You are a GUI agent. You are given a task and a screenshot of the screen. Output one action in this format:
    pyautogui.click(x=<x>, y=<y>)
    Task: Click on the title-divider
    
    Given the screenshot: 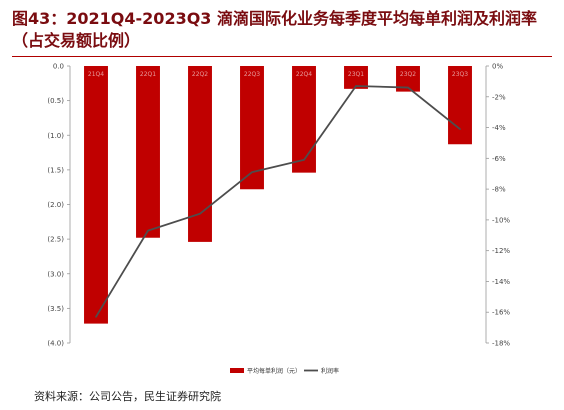 What is the action you would take?
    pyautogui.click(x=282, y=56)
    